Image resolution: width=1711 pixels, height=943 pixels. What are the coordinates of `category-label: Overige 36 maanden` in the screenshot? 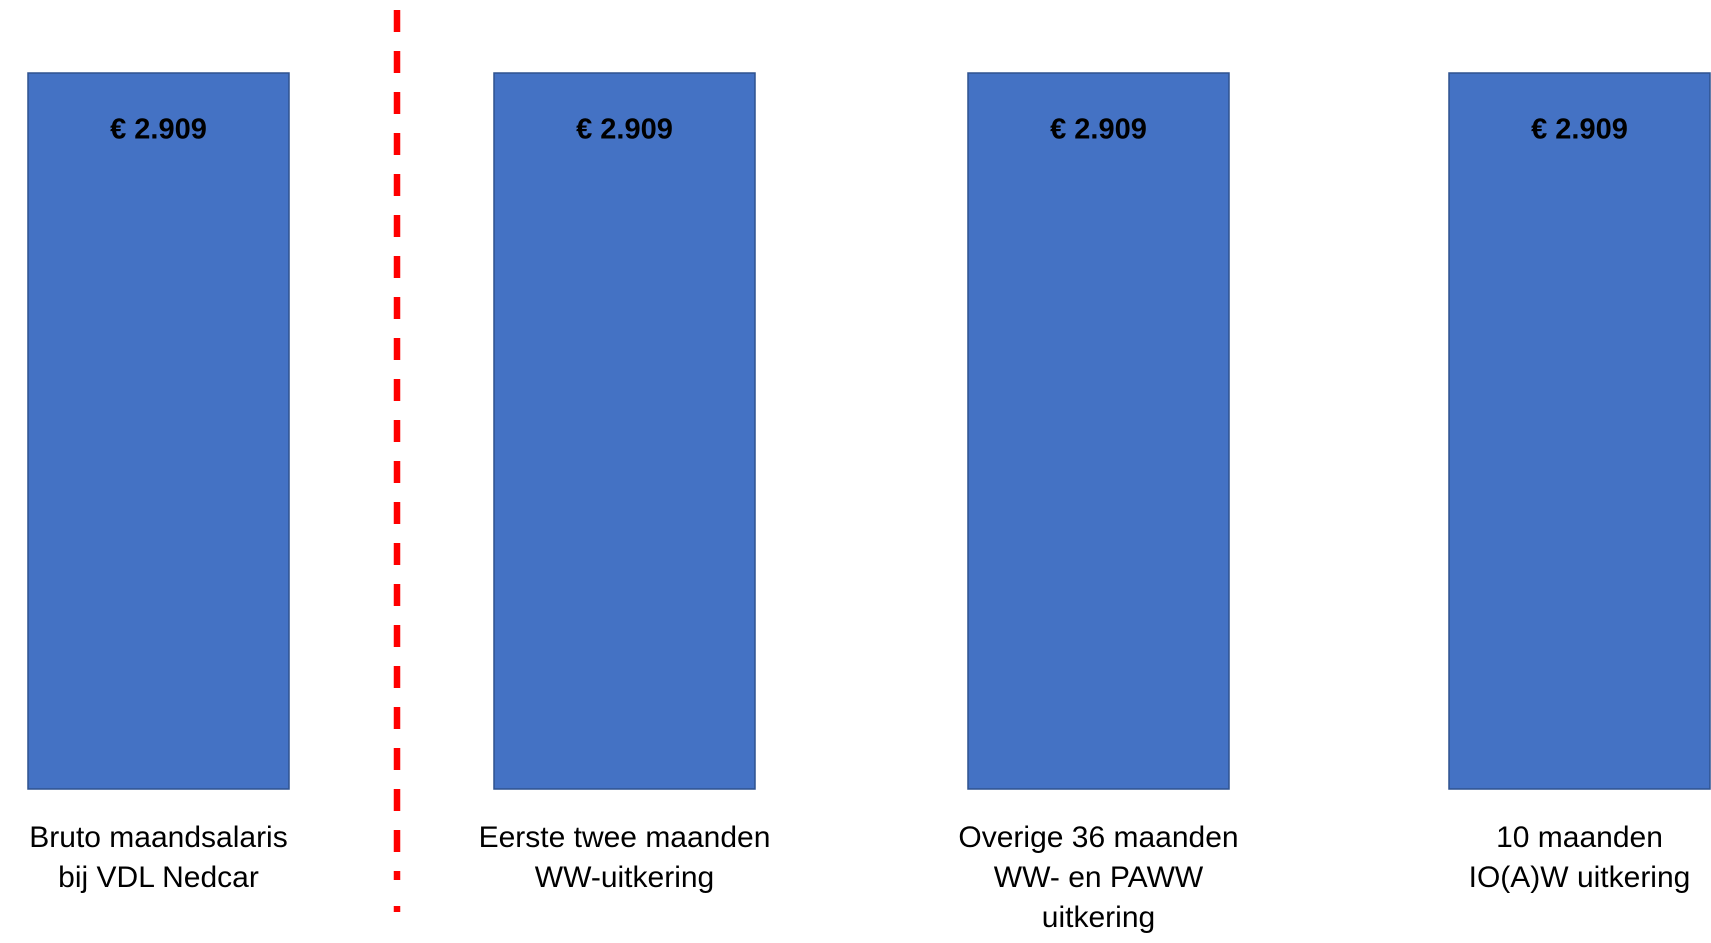 It's located at (1098, 837).